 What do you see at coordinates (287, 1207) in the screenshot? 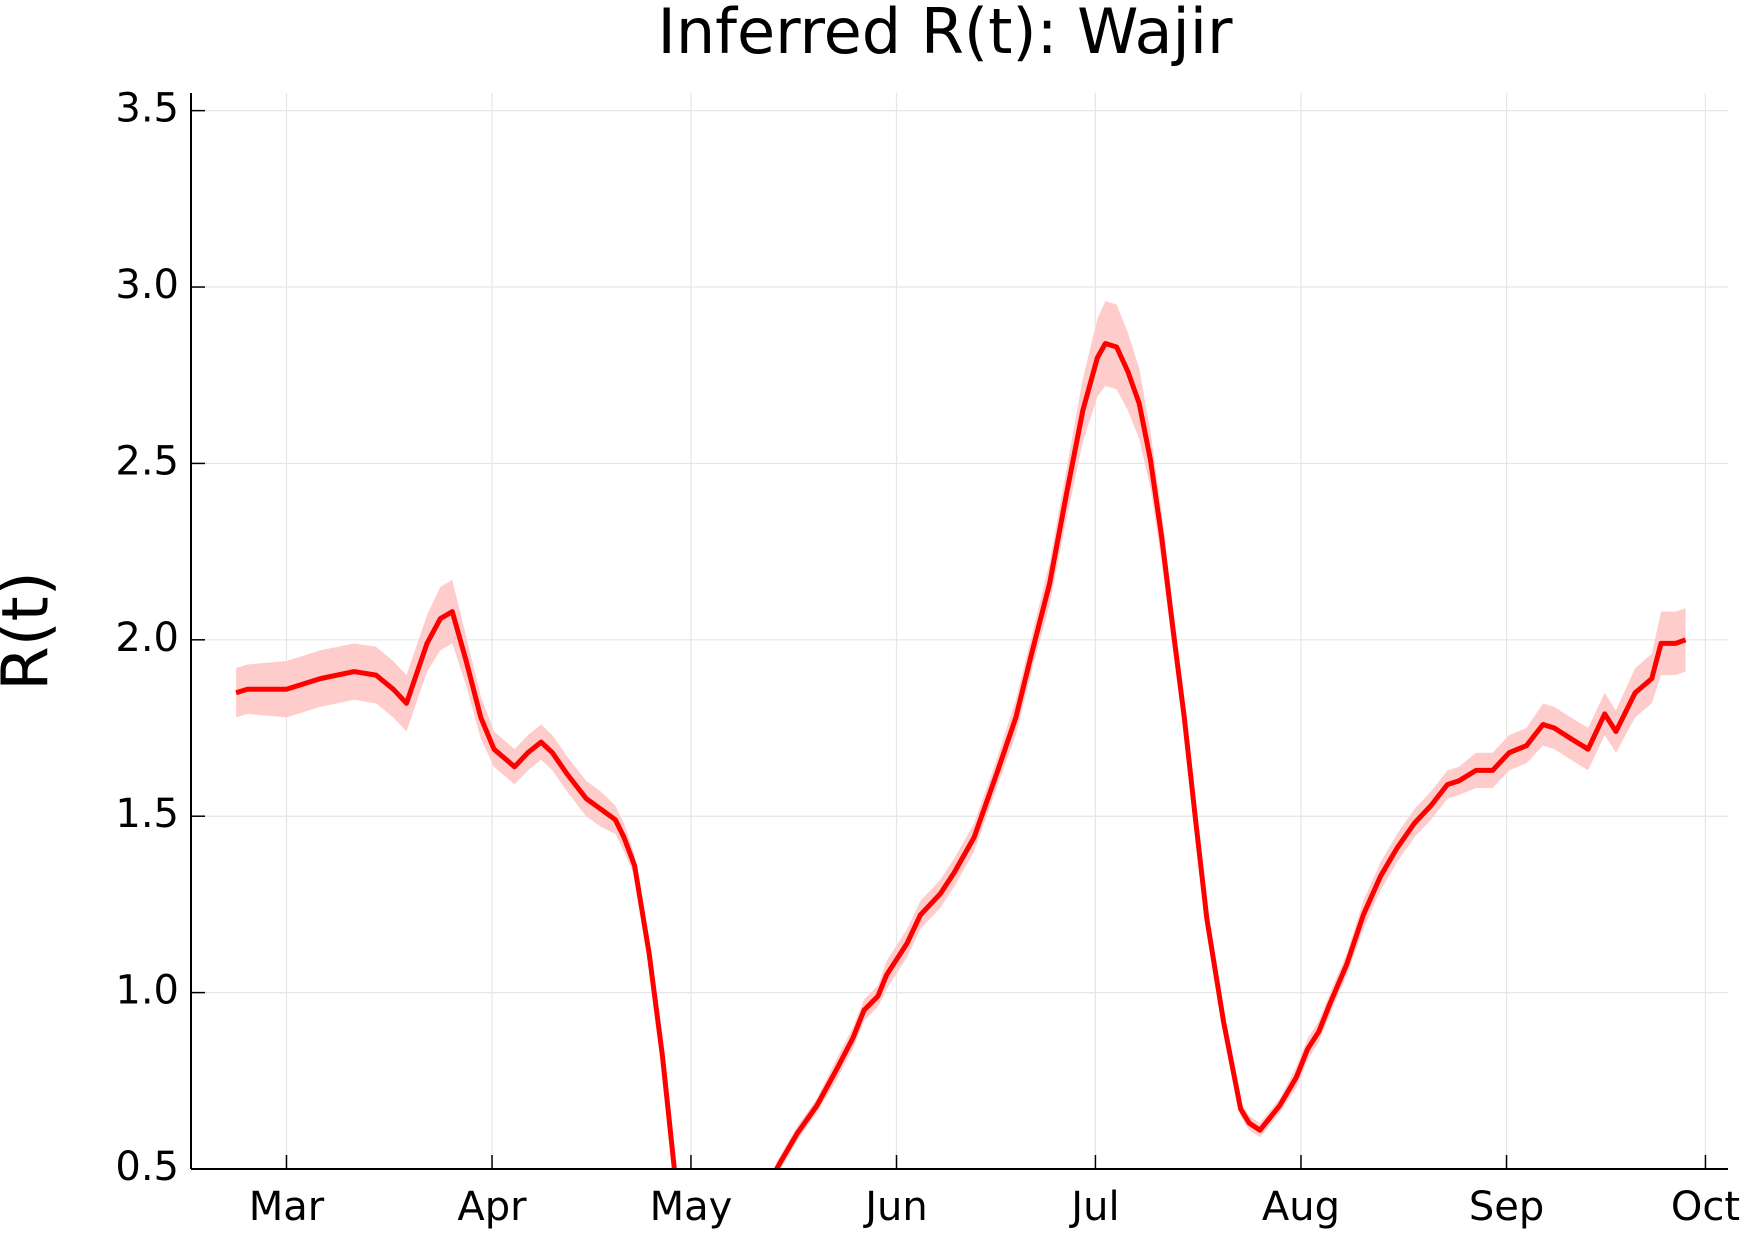
I see `x-tick-label: Mar` at bounding box center [287, 1207].